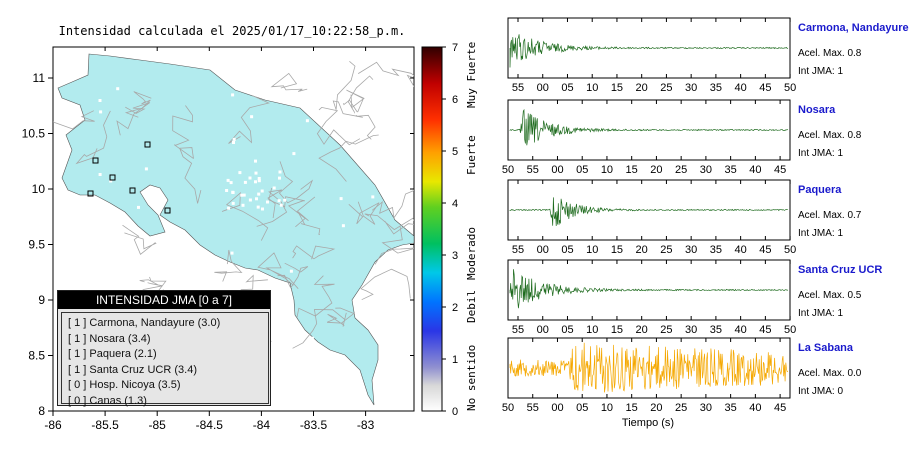 The width and height of the screenshot is (910, 460). What do you see at coordinates (41, 300) in the screenshot?
I see `lat-tick-label: 9` at bounding box center [41, 300].